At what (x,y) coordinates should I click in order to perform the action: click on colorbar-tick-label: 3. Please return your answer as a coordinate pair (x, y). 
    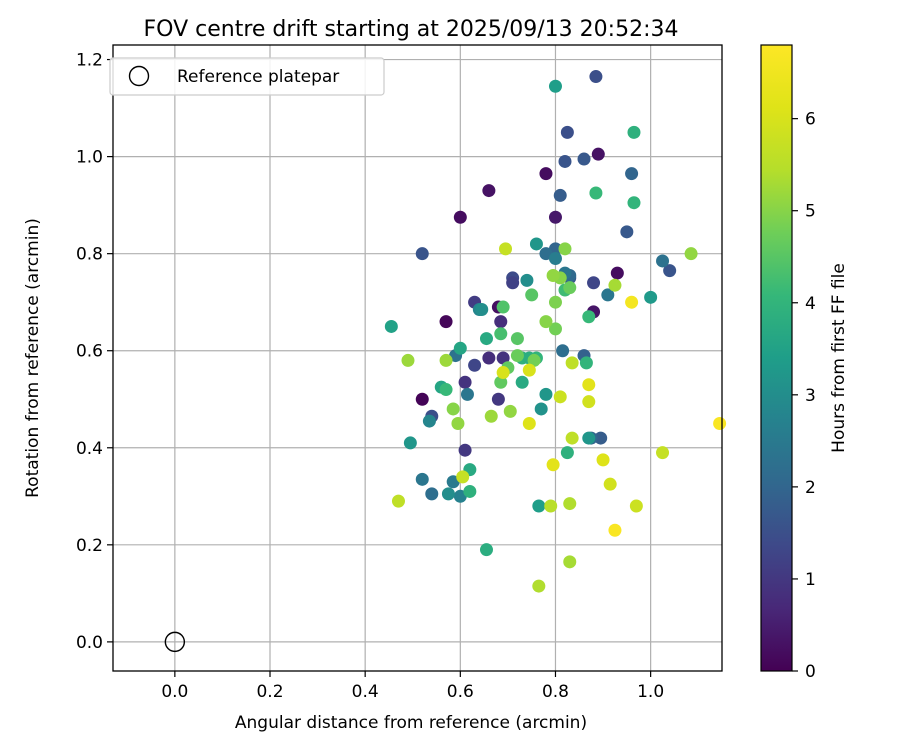
    Looking at the image, I should click on (810, 396).